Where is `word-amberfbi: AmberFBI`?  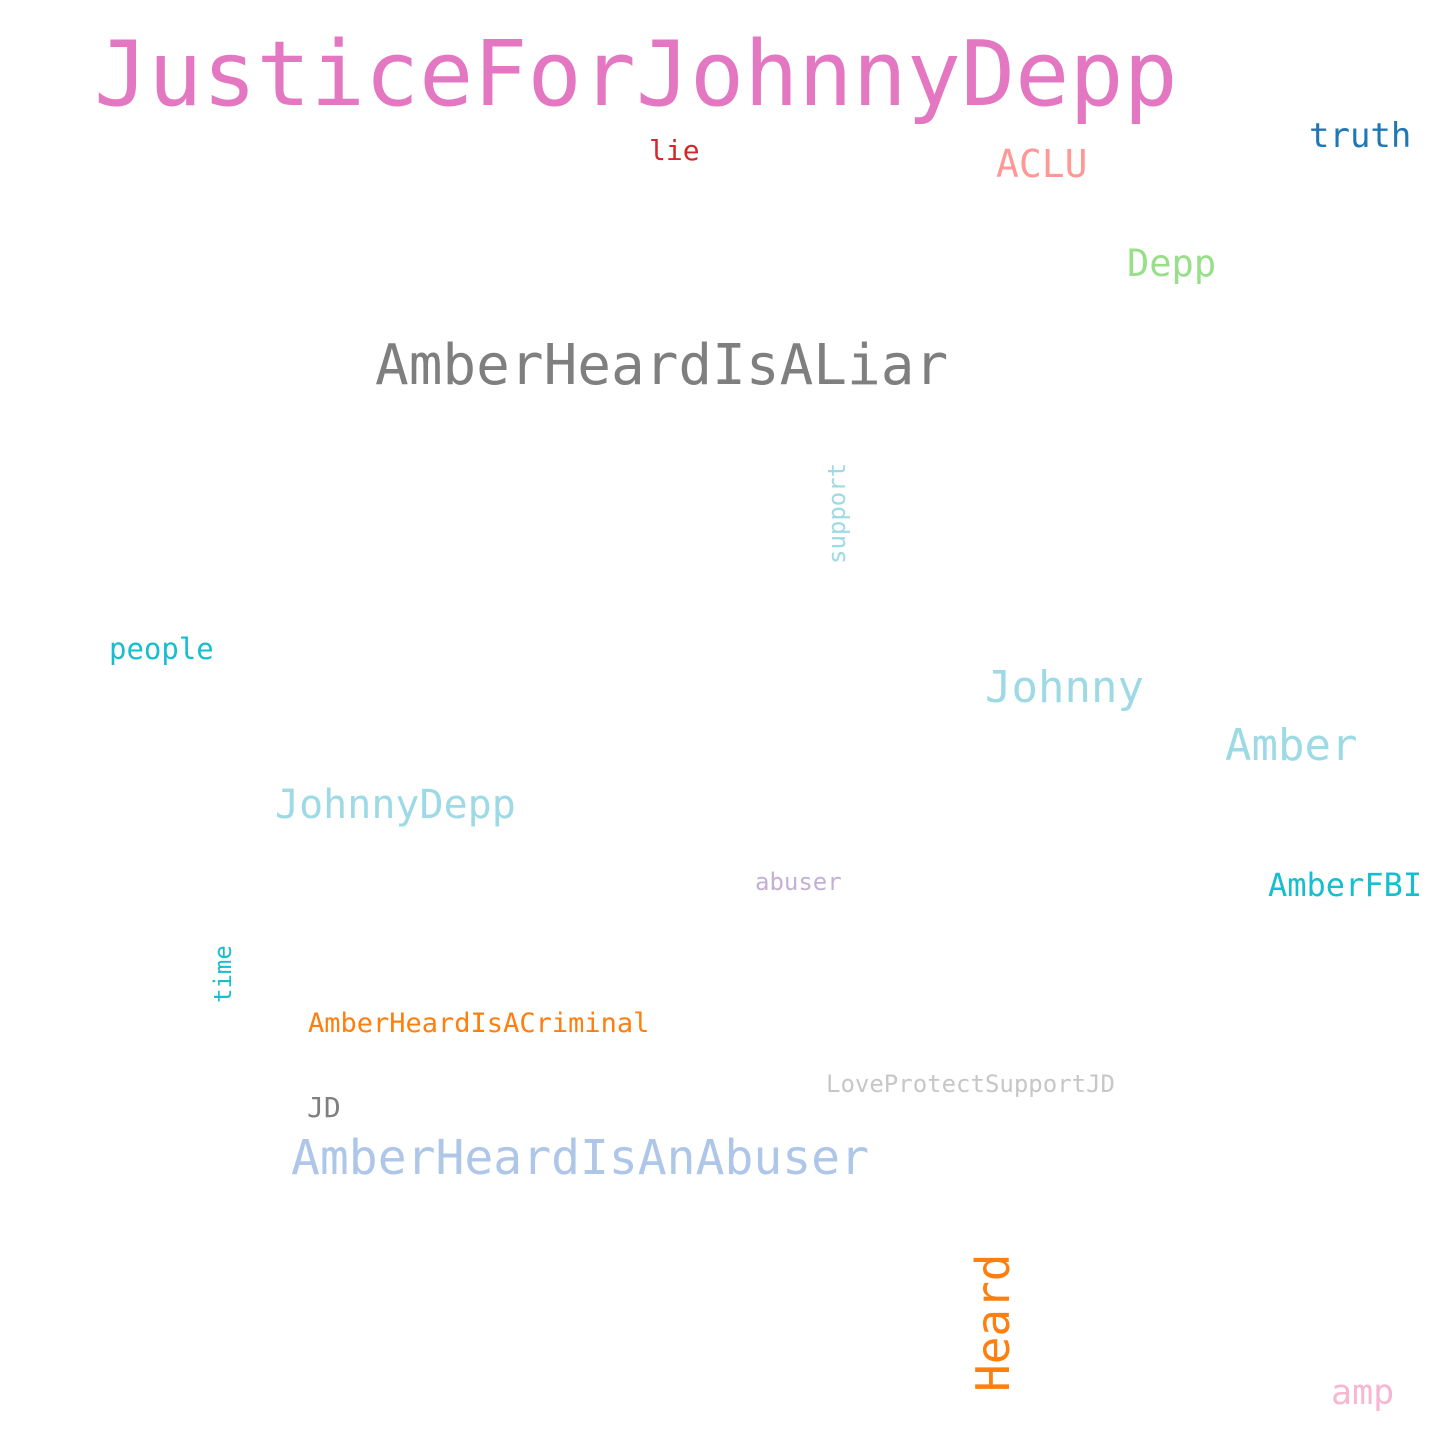
word-amberfbi: AmberFBI is located at coordinates (1345, 885).